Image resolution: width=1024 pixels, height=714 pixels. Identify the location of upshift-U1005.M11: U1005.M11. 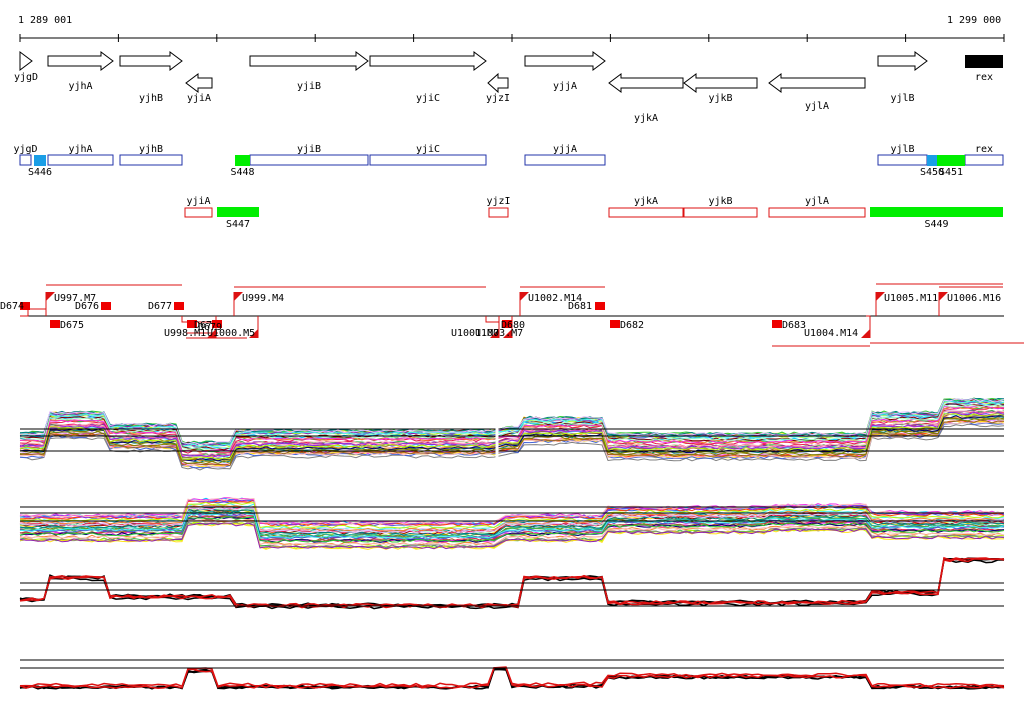
(906, 304).